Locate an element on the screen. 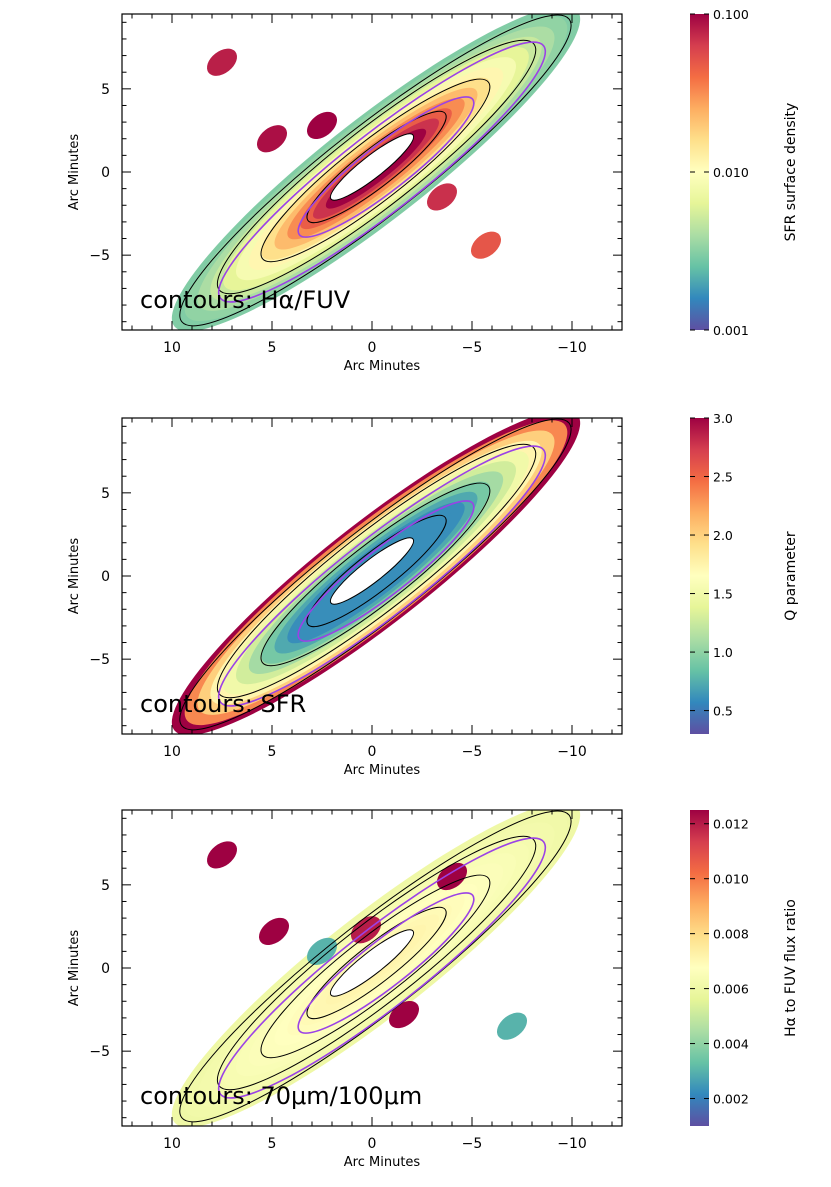  panel-label: contours: Hα/FUV is located at coordinates (245, 300).